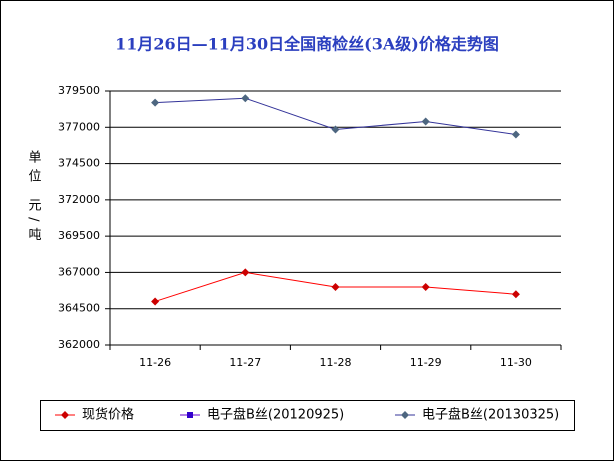 The image size is (614, 461). Describe the element at coordinates (108, 415) in the screenshot. I see `legend-label: 现货价格` at that location.